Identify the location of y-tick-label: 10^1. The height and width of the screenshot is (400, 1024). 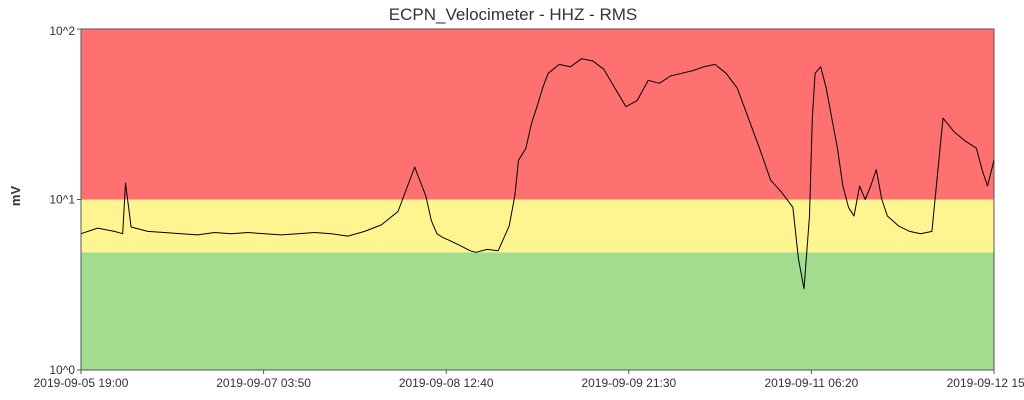
(62, 200).